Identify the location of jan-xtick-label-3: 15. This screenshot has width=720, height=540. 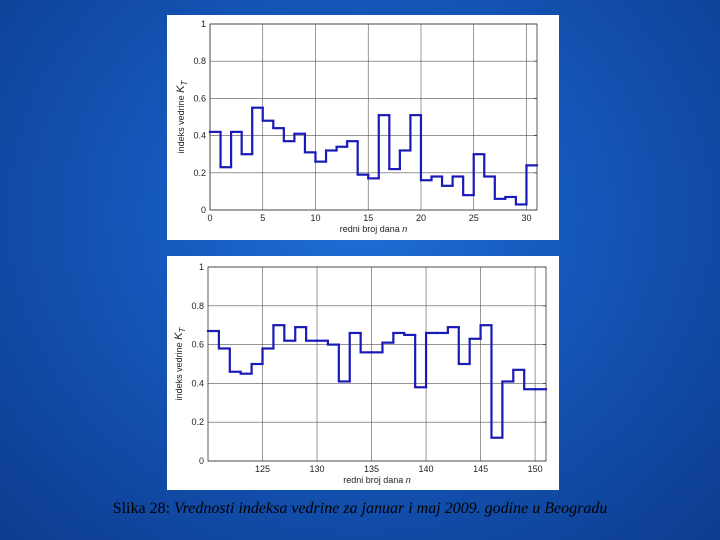
(368, 218).